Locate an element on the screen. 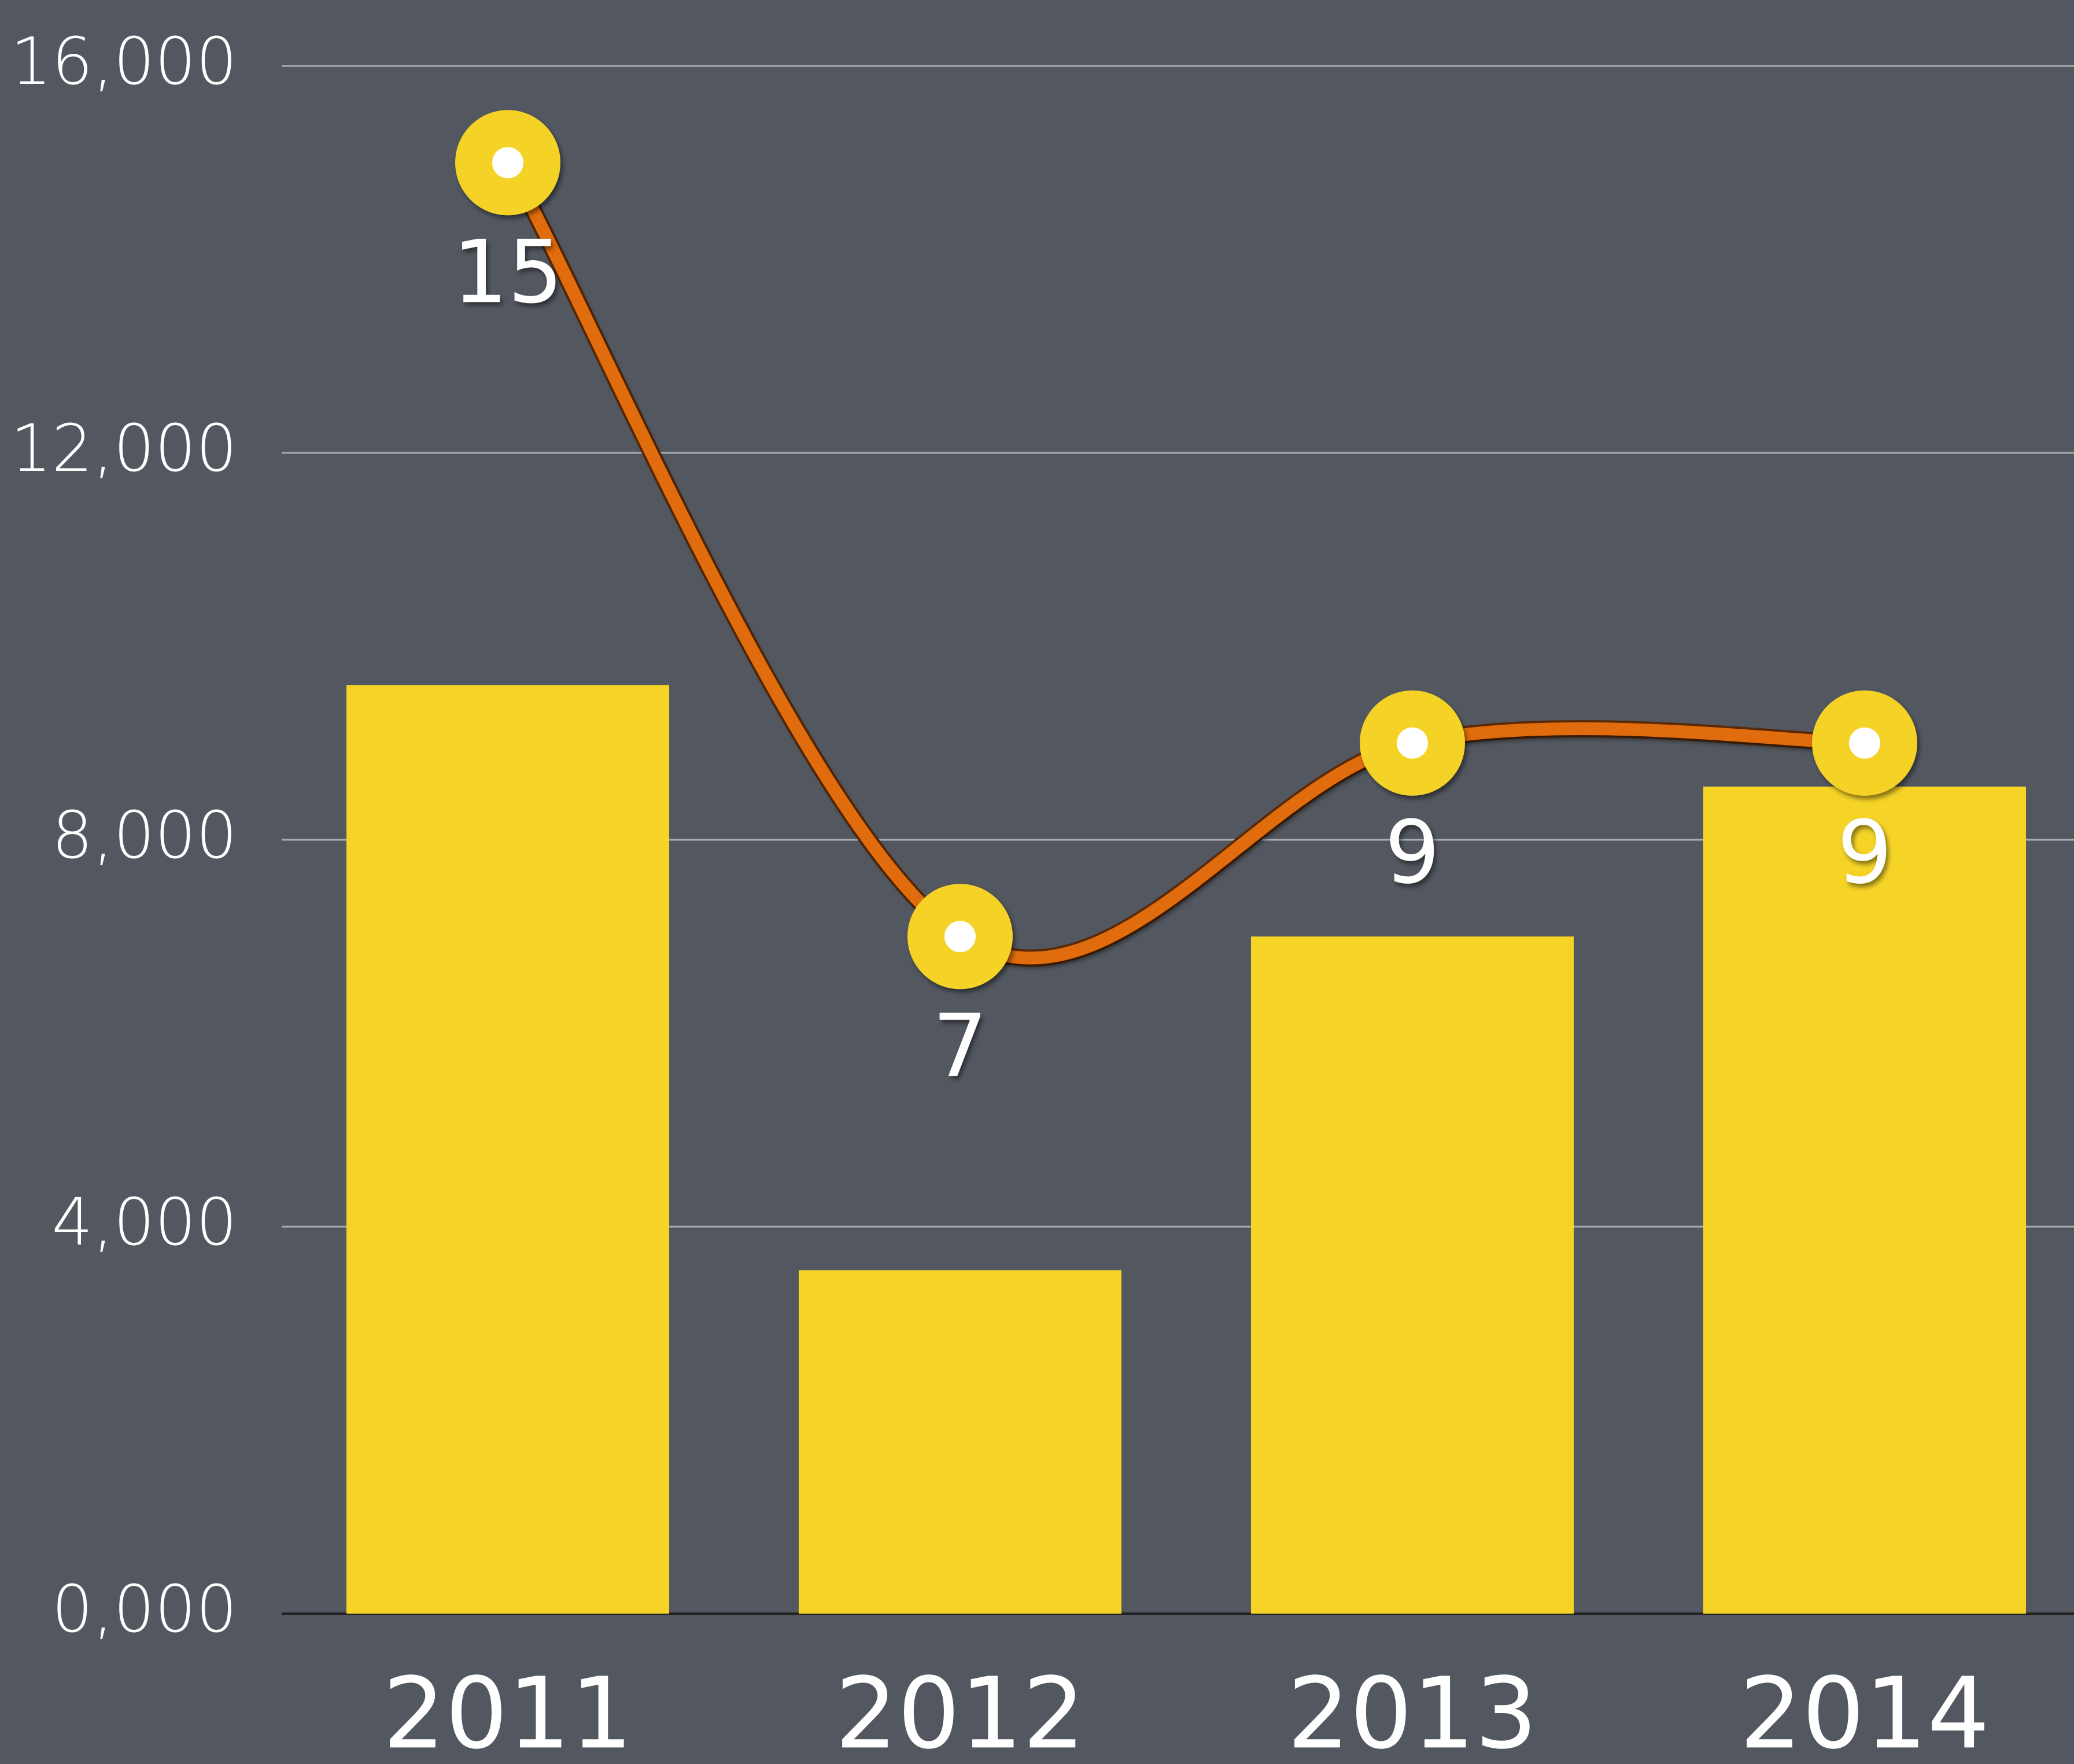  data-label: 7 is located at coordinates (959, 1046).